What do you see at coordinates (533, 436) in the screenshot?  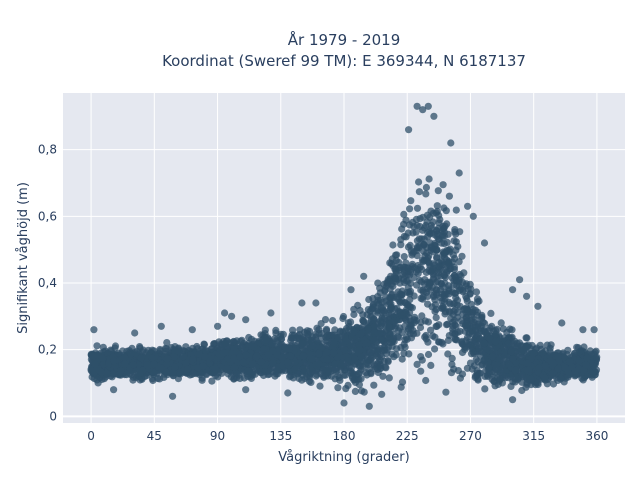 I see `x-tick-label: 315` at bounding box center [533, 436].